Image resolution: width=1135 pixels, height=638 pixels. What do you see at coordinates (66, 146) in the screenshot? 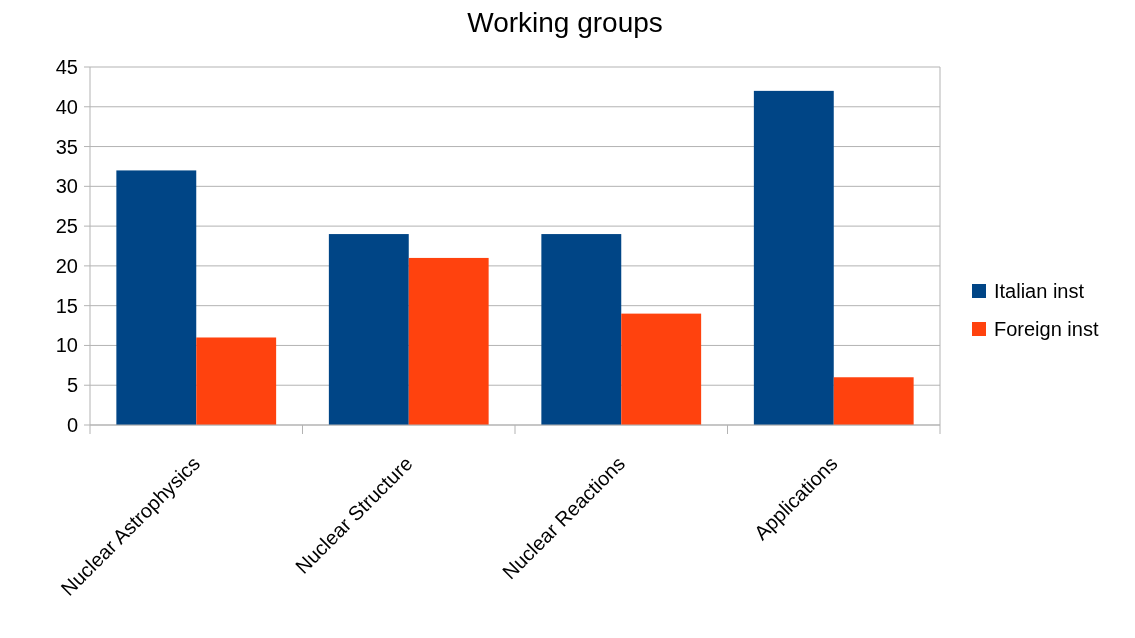
I see `y-tick-label: 35` at bounding box center [66, 146].